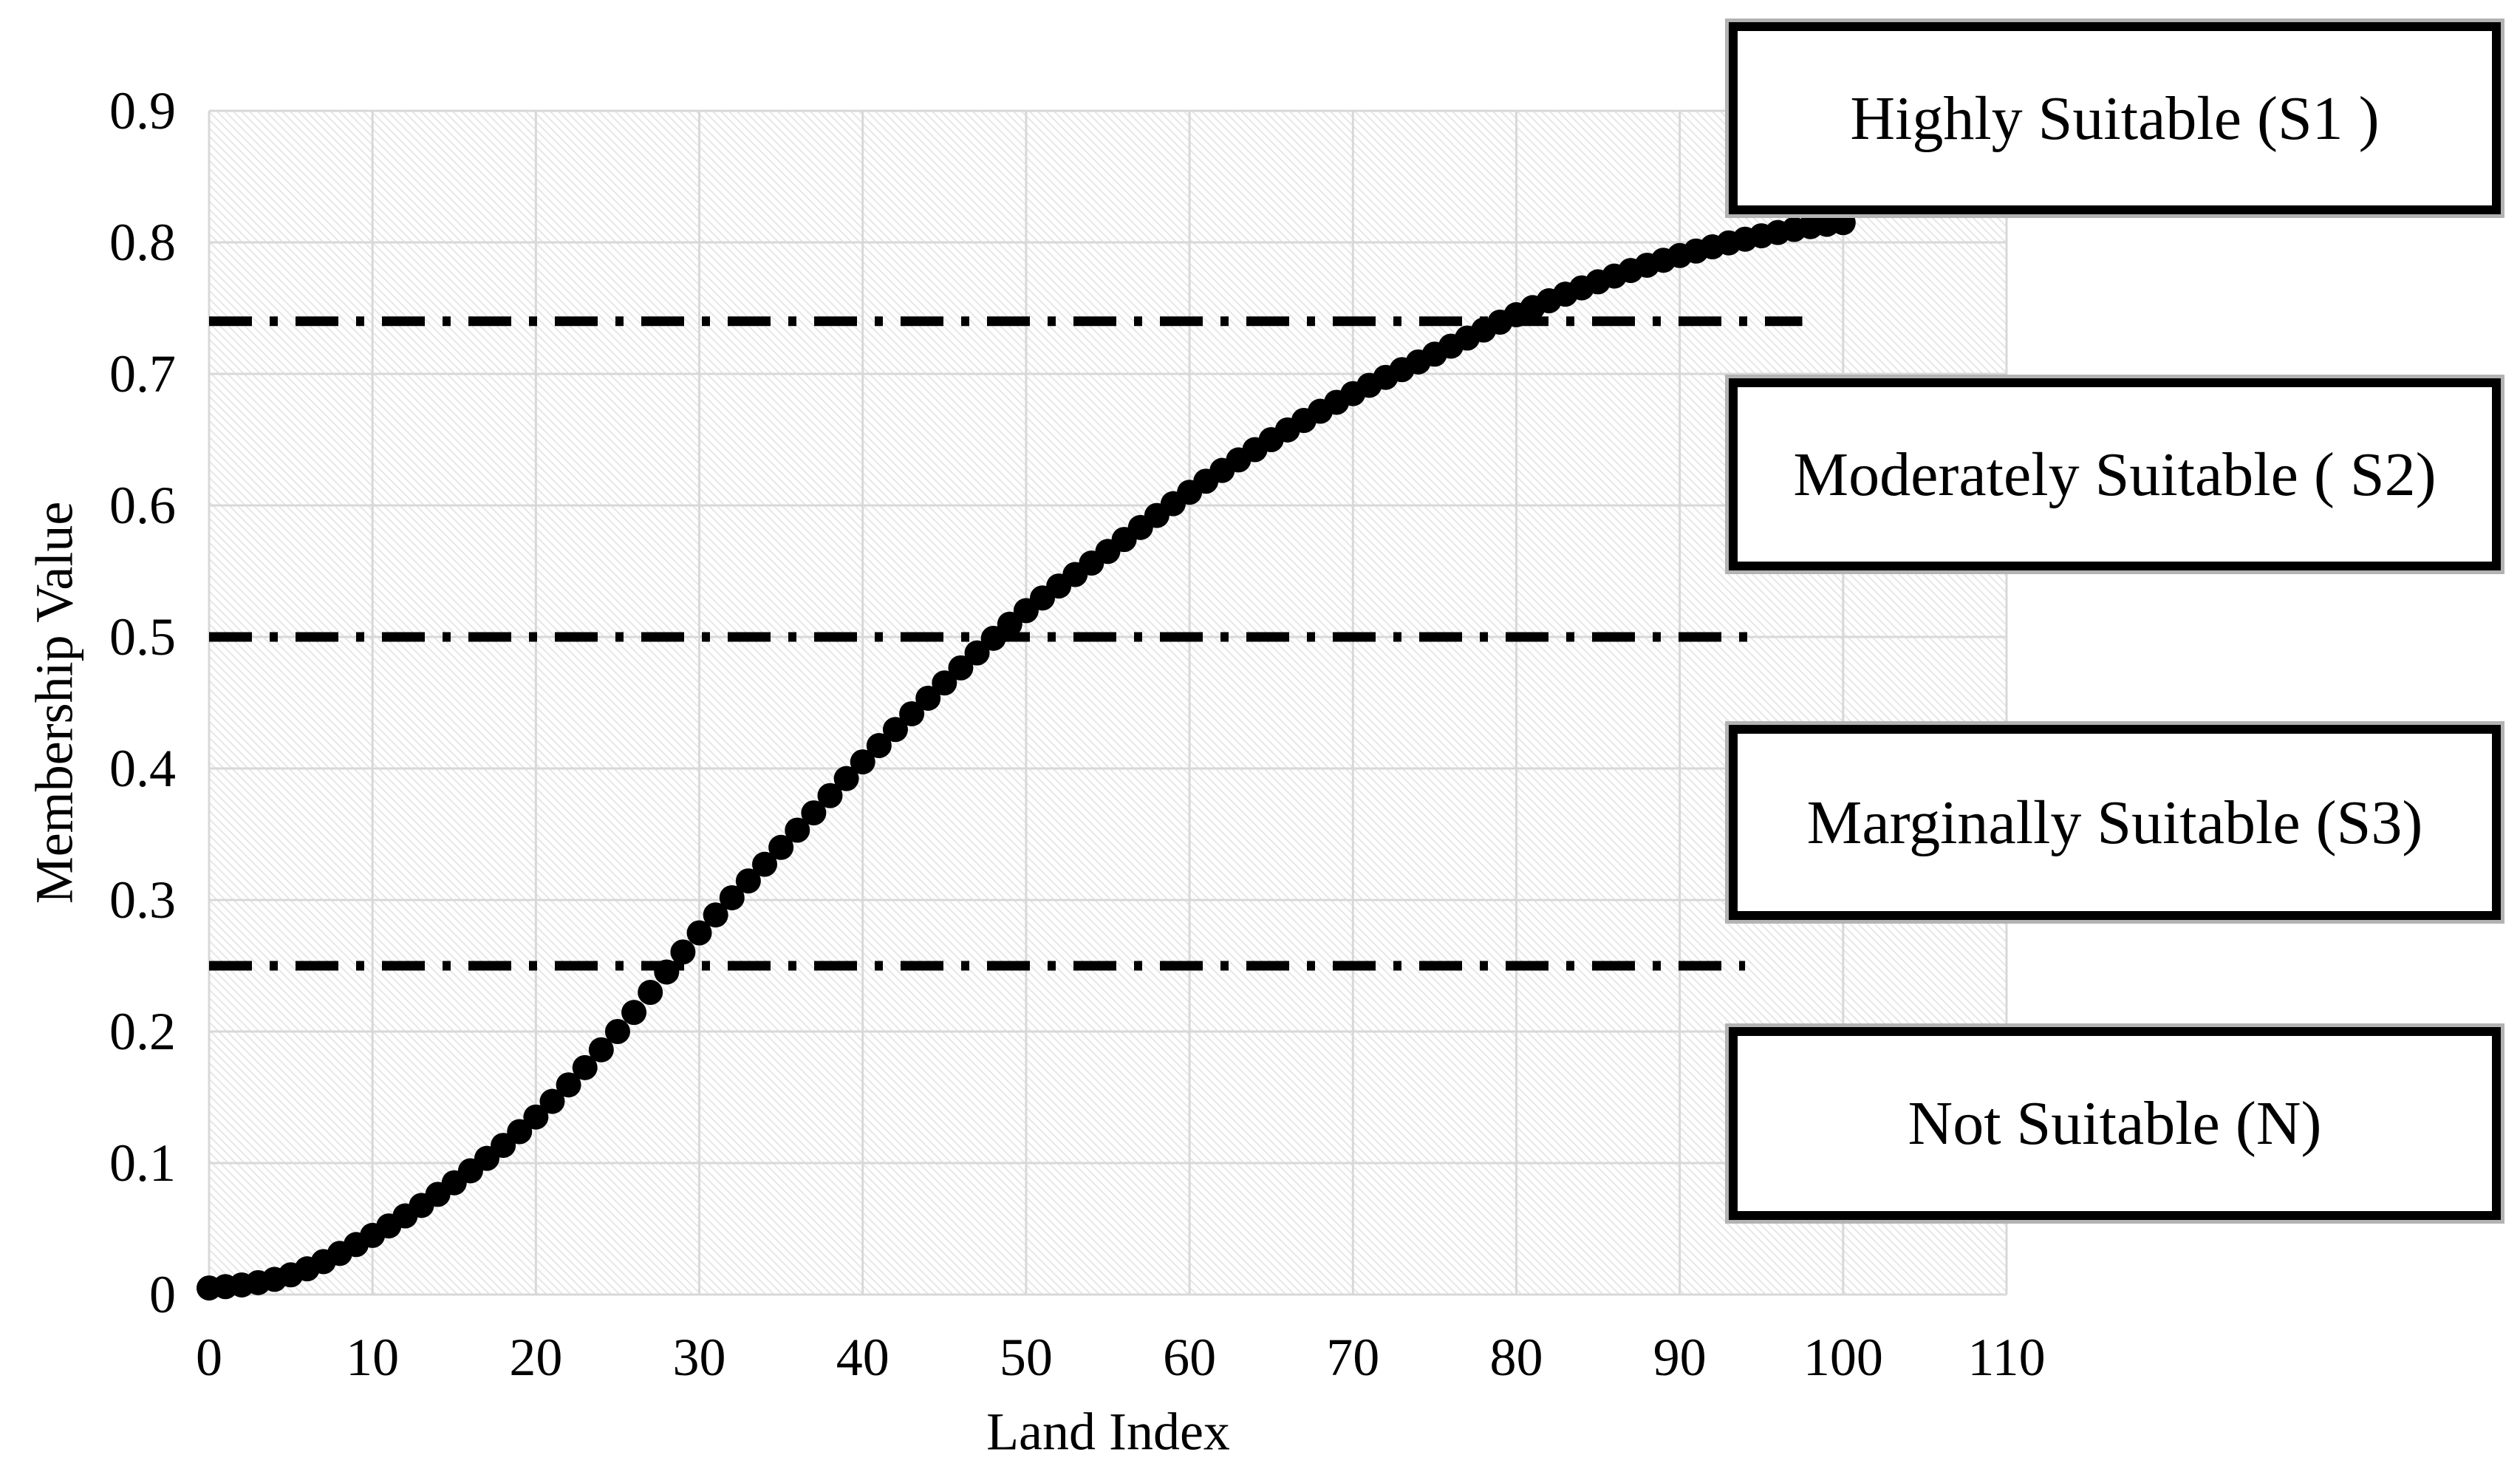 This screenshot has height=1483, width=2520. What do you see at coordinates (142, 1163) in the screenshot?
I see `y-tick-label: 0.1` at bounding box center [142, 1163].